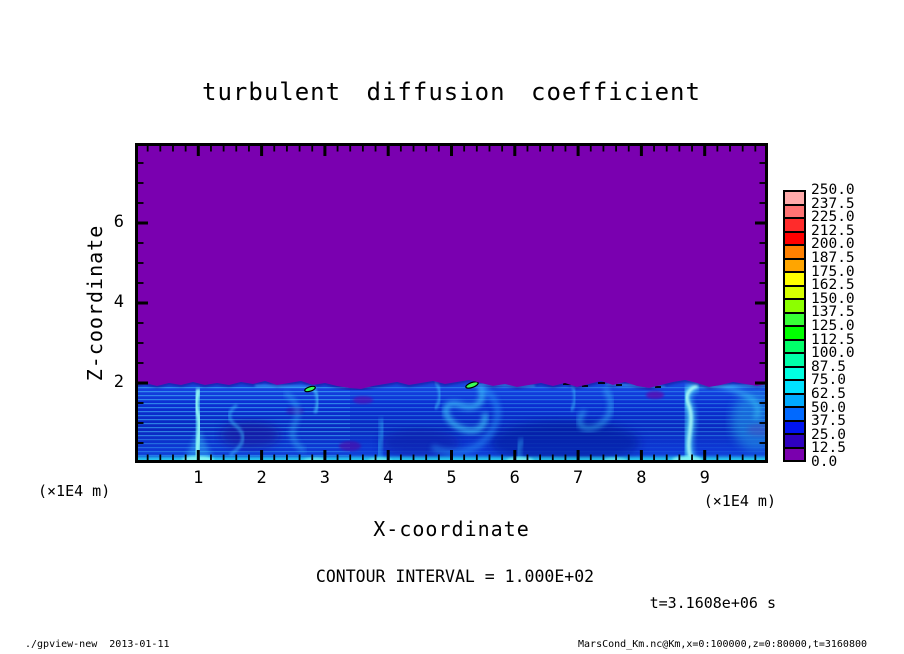 This screenshot has height=654, width=904. I want to click on footer-command-text: ./gpview-new 2013-01-11, so click(97, 644).